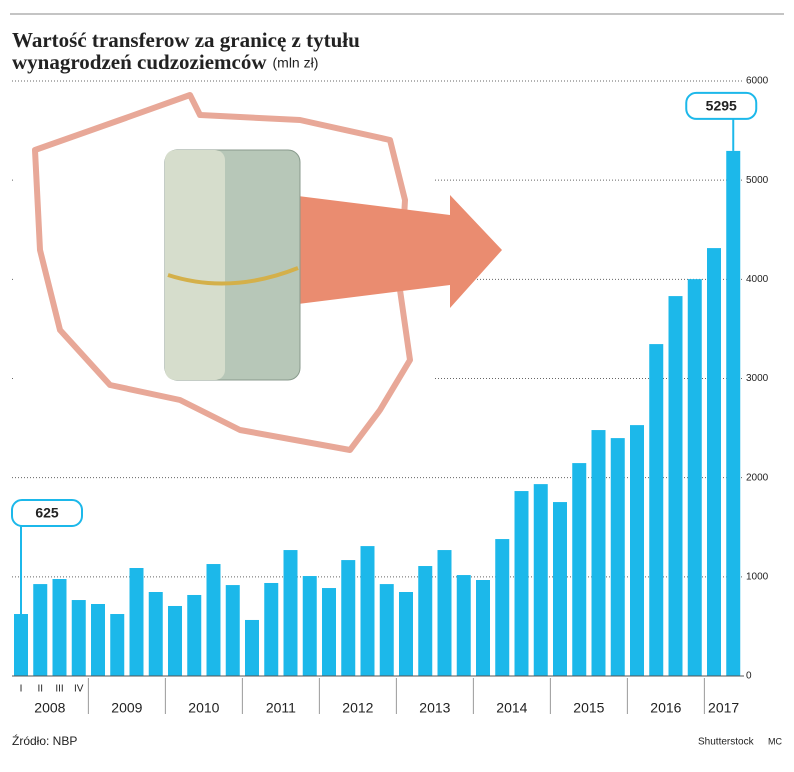 Image resolution: width=794 pixels, height=772 pixels. Describe the element at coordinates (40, 689) in the screenshot. I see `x-tick-label: II` at that location.